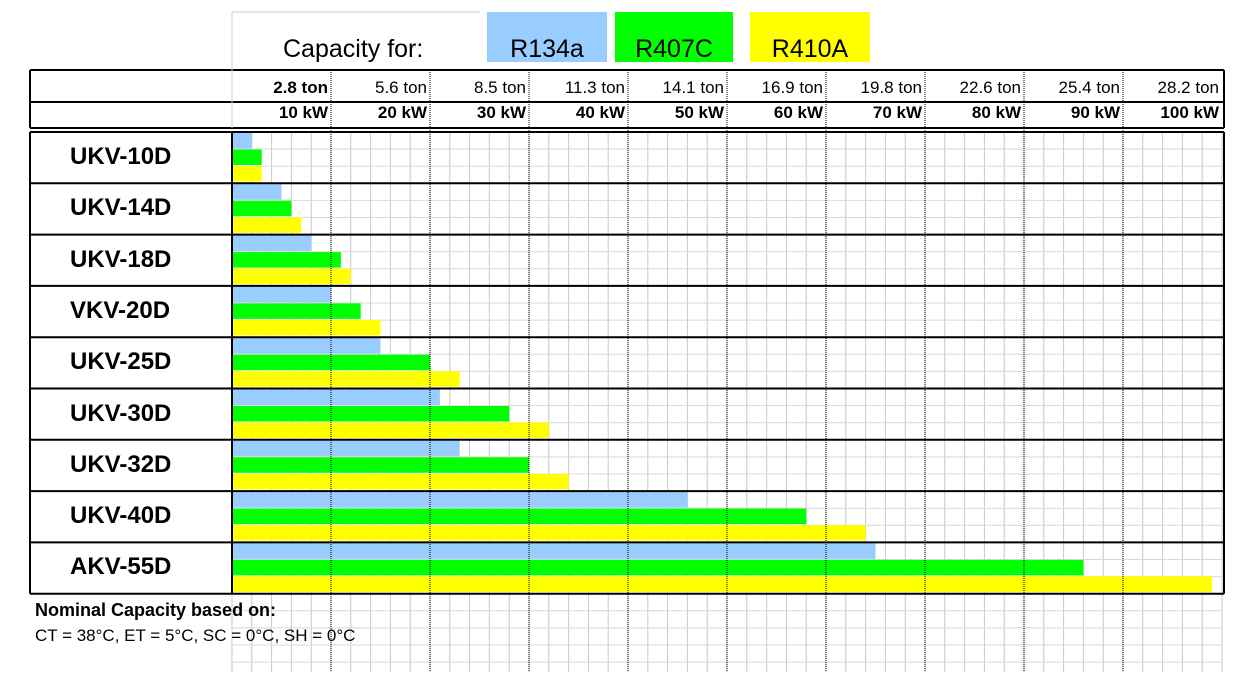  I want to click on kw-tick-label: 100 kW, so click(1189, 112).